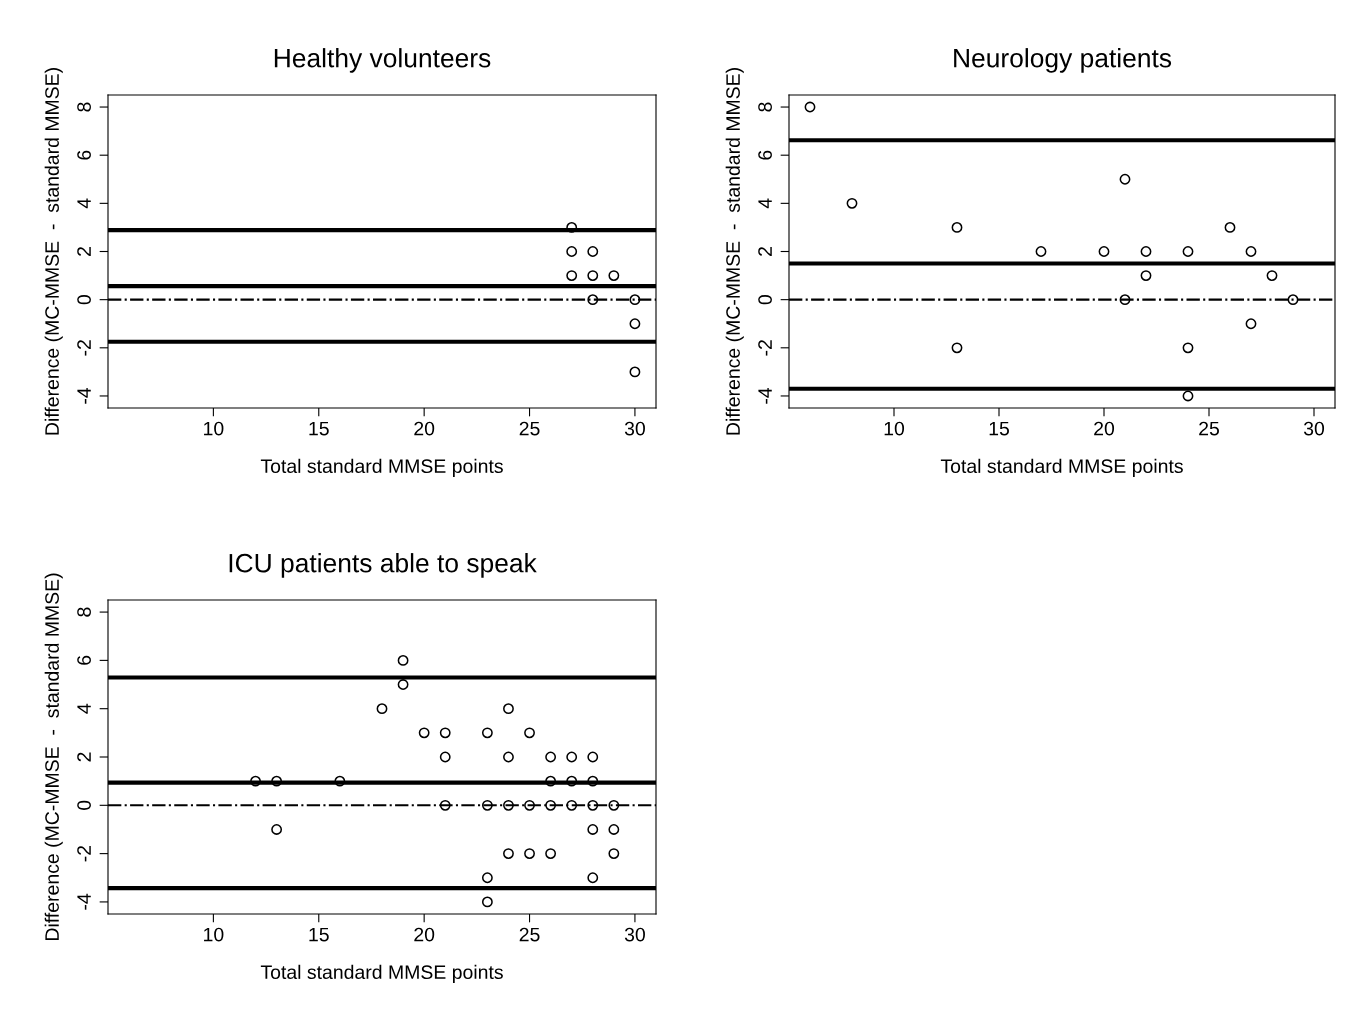 The height and width of the screenshot is (1015, 1345). Describe the element at coordinates (382, 60) in the screenshot. I see `chart-title: Healthy volunteers` at that location.